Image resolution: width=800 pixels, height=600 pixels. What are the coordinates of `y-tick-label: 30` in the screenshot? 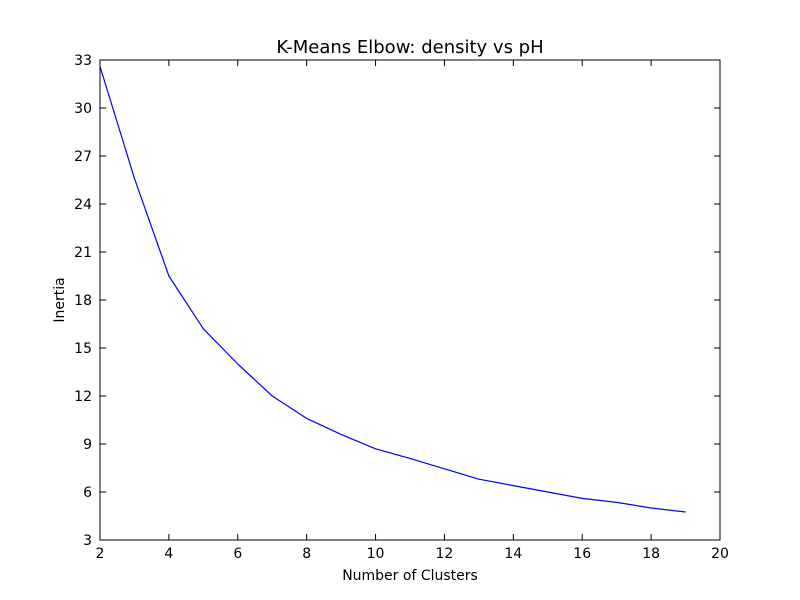 It's located at (83, 109).